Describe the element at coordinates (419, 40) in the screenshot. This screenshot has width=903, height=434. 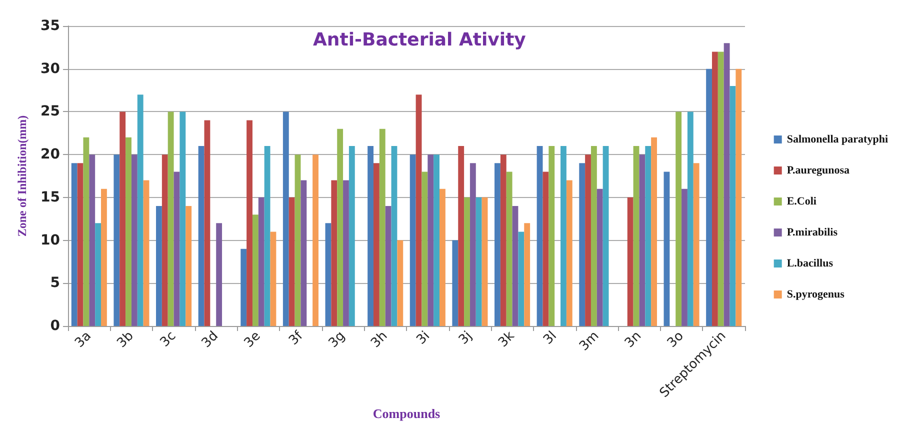
I see `chart-title: Anti-Bacterial Ativity` at that location.